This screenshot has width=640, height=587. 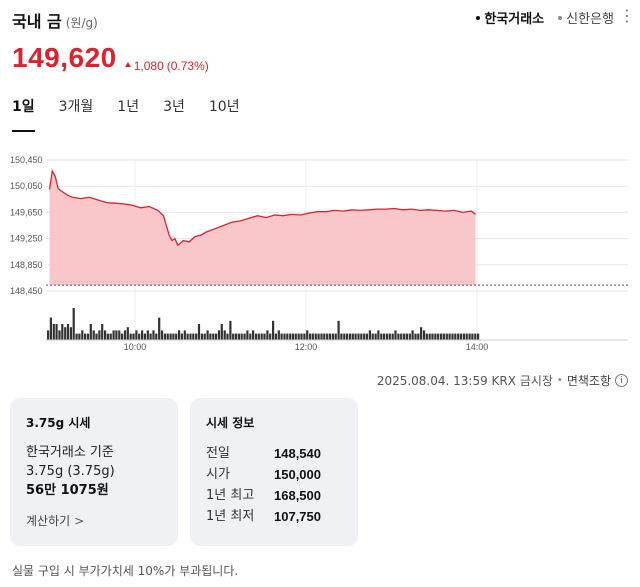 What do you see at coordinates (230, 423) in the screenshot?
I see `card-title: 시세 정보` at bounding box center [230, 423].